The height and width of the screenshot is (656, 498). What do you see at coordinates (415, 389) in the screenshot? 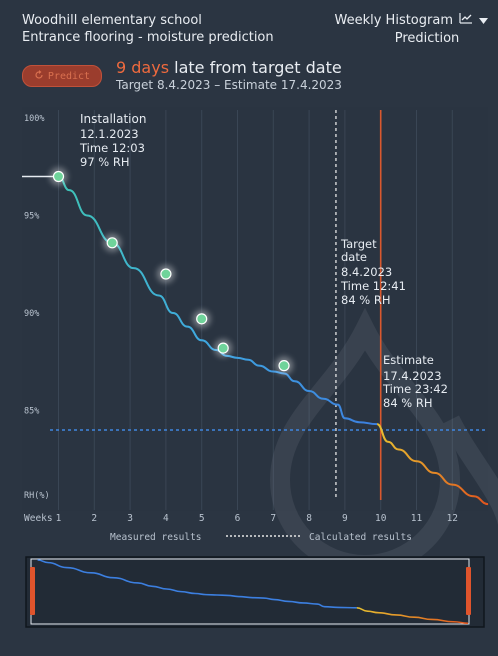
I see `estimate-time: Time 23:42` at bounding box center [415, 389].